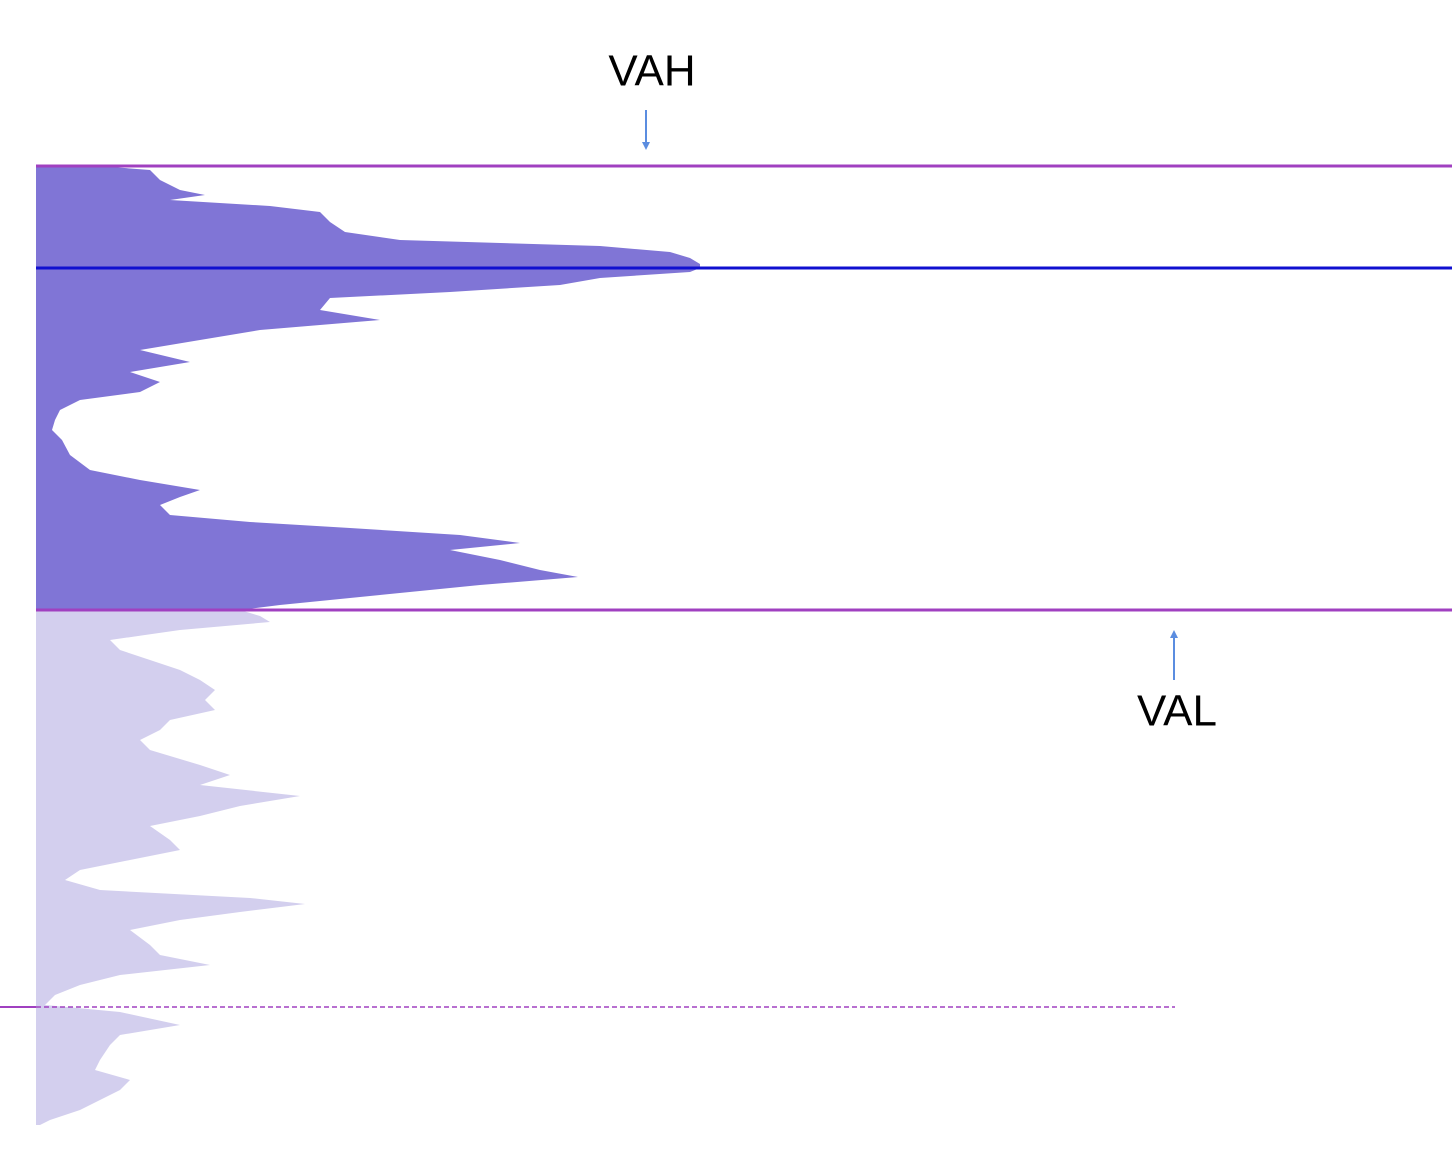 Image resolution: width=1452 pixels, height=1154 pixels. I want to click on outside-profile, so click(170, 867).